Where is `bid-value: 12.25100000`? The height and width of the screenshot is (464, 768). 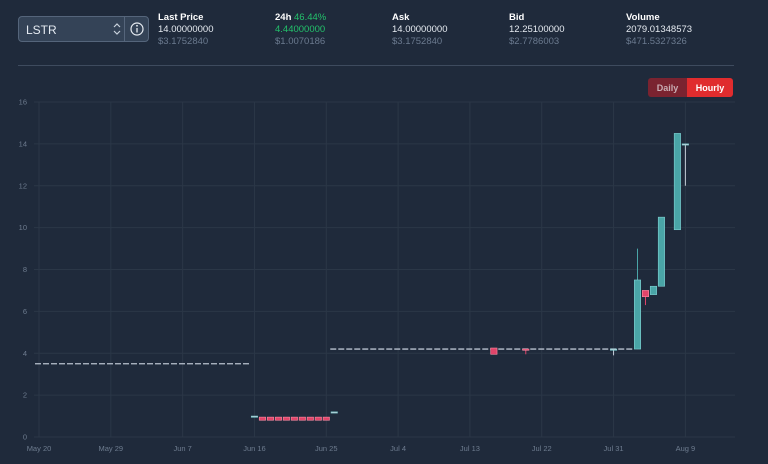 bid-value: 12.25100000 is located at coordinates (537, 29).